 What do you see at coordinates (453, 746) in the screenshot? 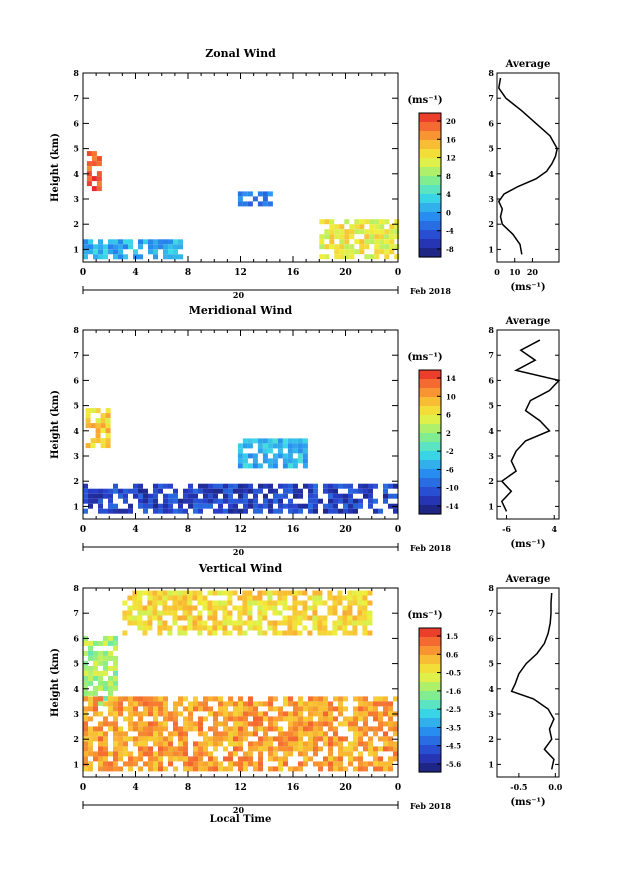
I see `colorbar-tick-label: -4.5` at bounding box center [453, 746].